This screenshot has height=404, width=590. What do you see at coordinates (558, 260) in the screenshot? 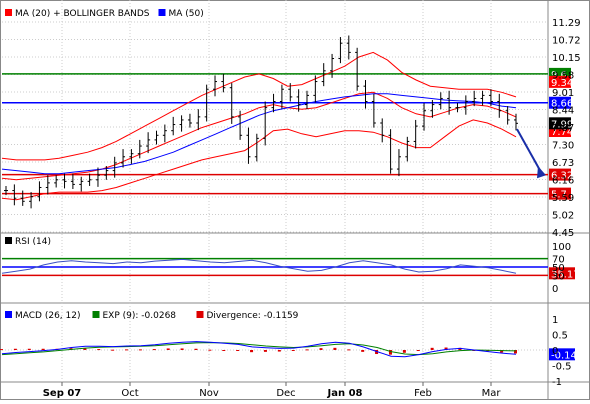
I see `rsi-y-tick-label: 70` at bounding box center [558, 260].